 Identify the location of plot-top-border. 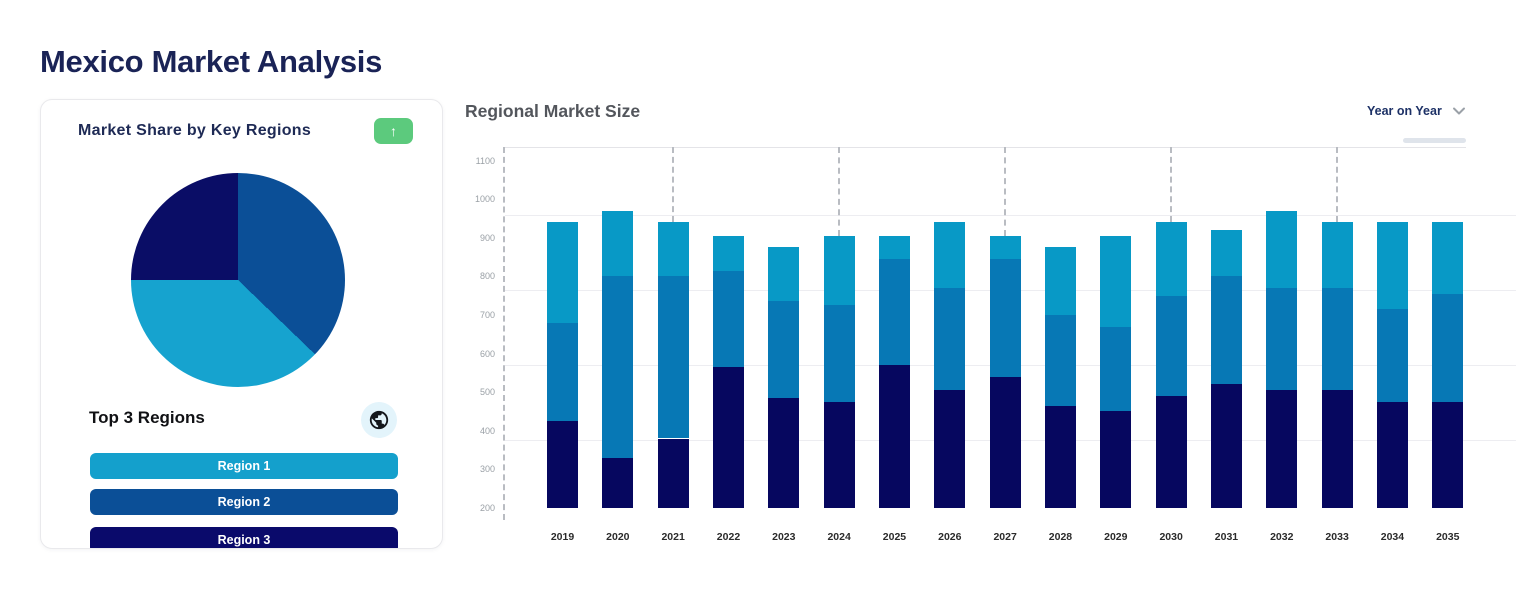
(985, 147).